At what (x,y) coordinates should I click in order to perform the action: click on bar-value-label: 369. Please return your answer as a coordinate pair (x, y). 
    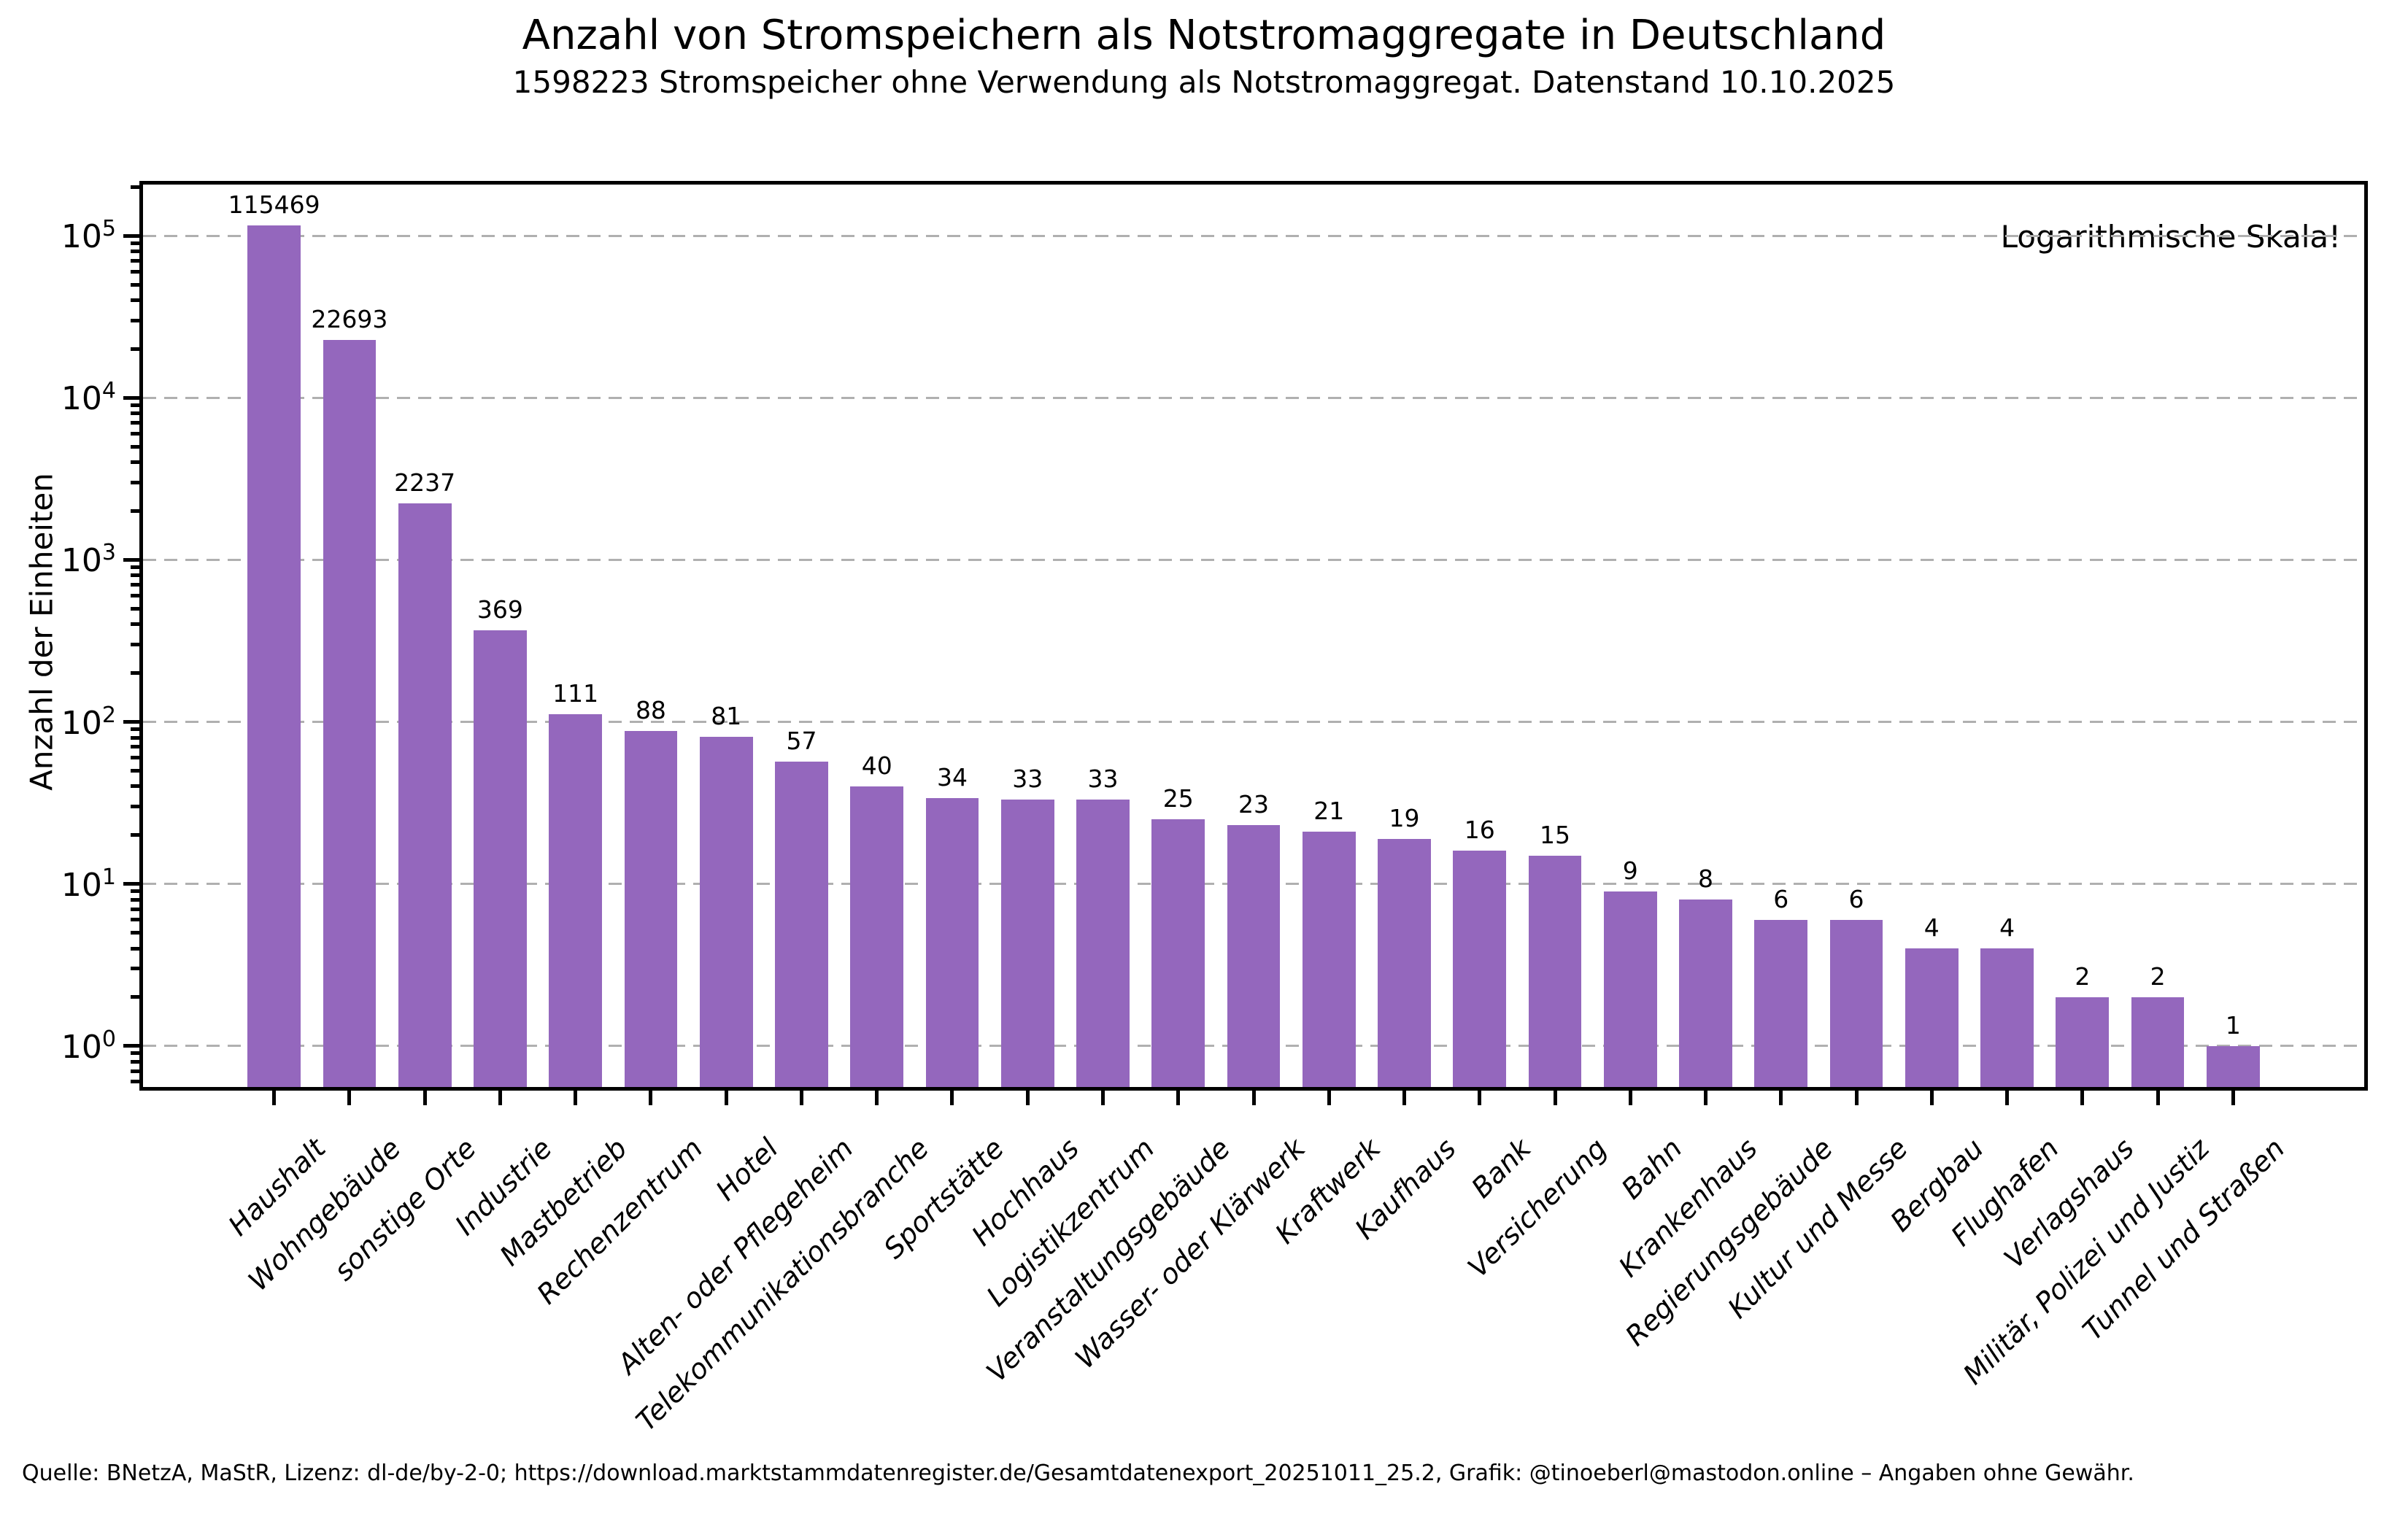
    Looking at the image, I should click on (499, 610).